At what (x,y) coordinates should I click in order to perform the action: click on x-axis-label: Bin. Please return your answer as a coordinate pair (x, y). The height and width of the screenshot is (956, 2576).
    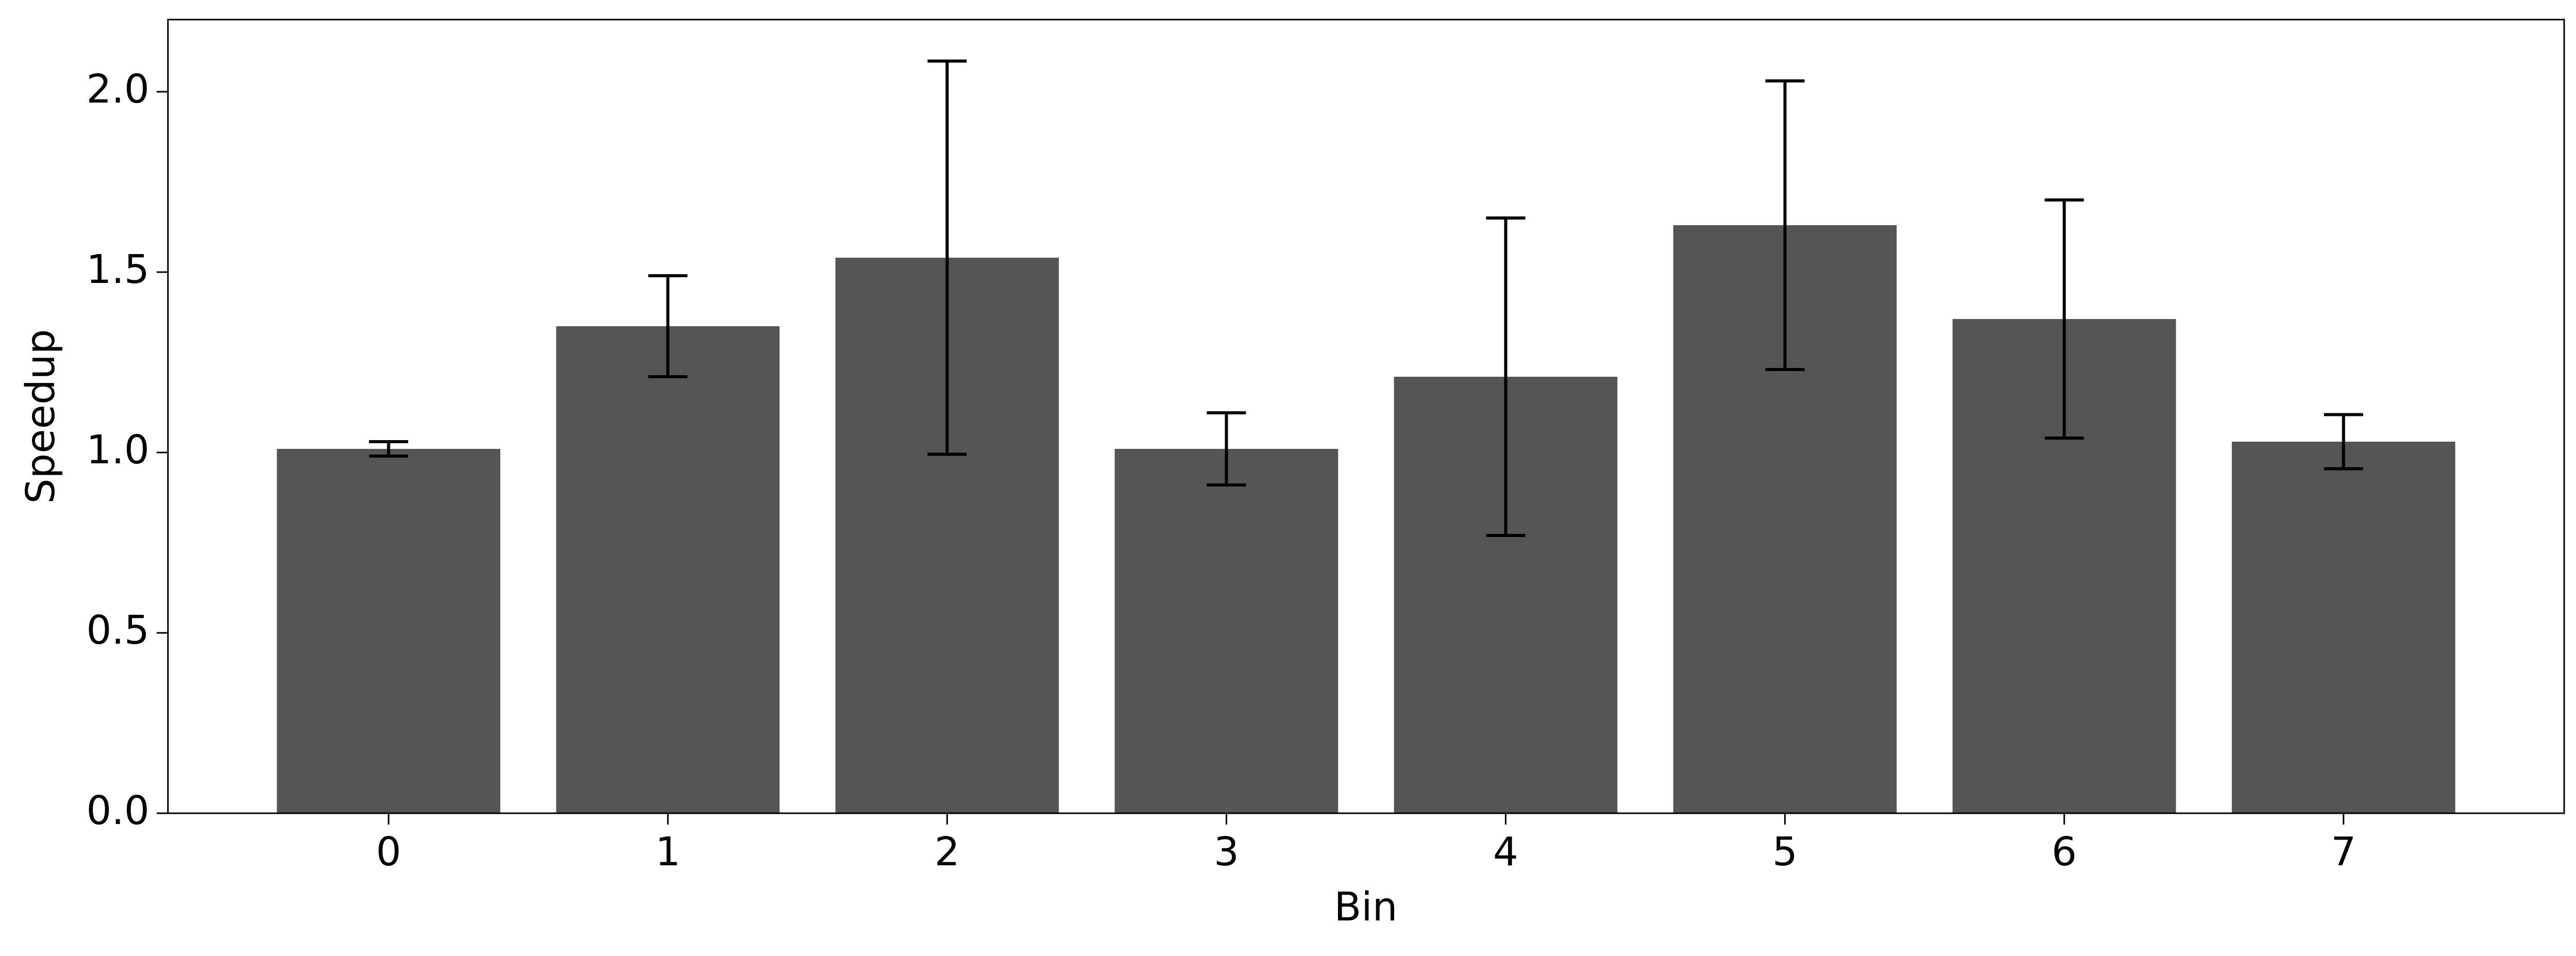
    Looking at the image, I should click on (1365, 907).